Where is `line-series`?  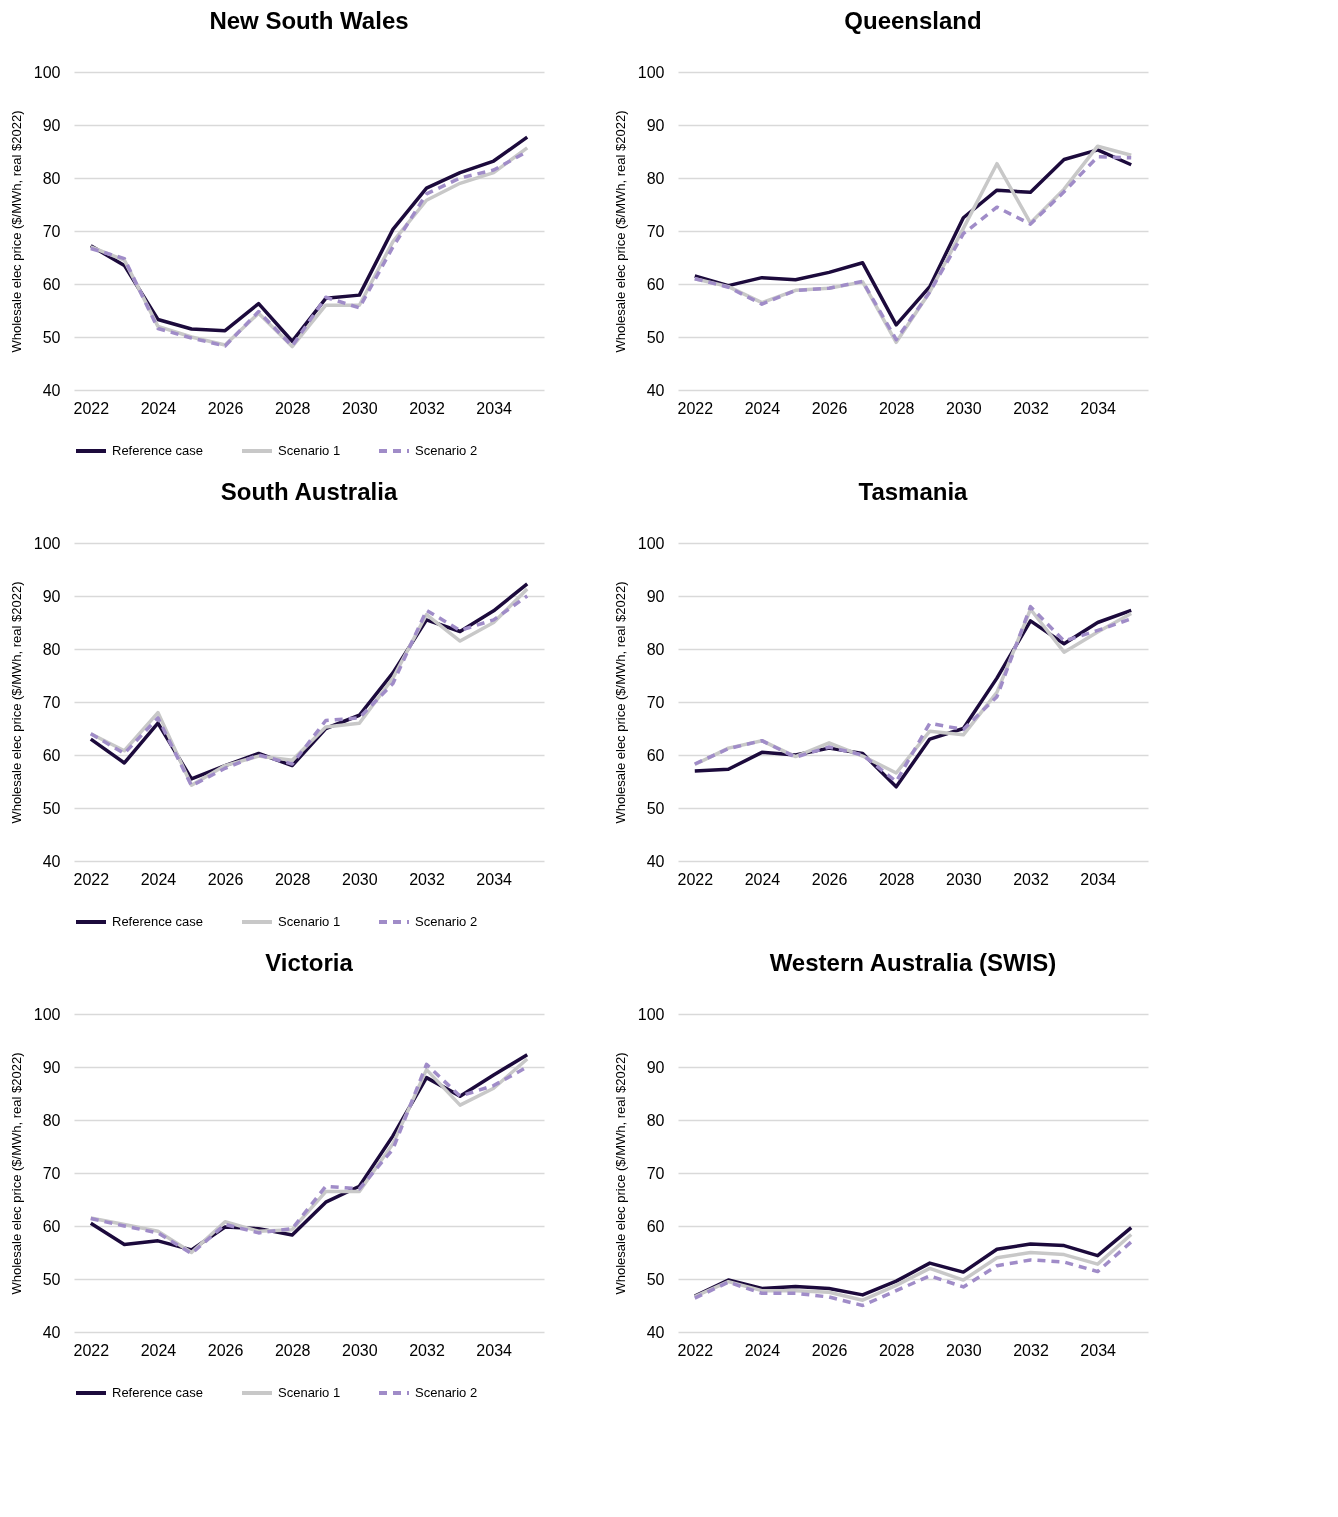 line-series is located at coordinates (913, 1274).